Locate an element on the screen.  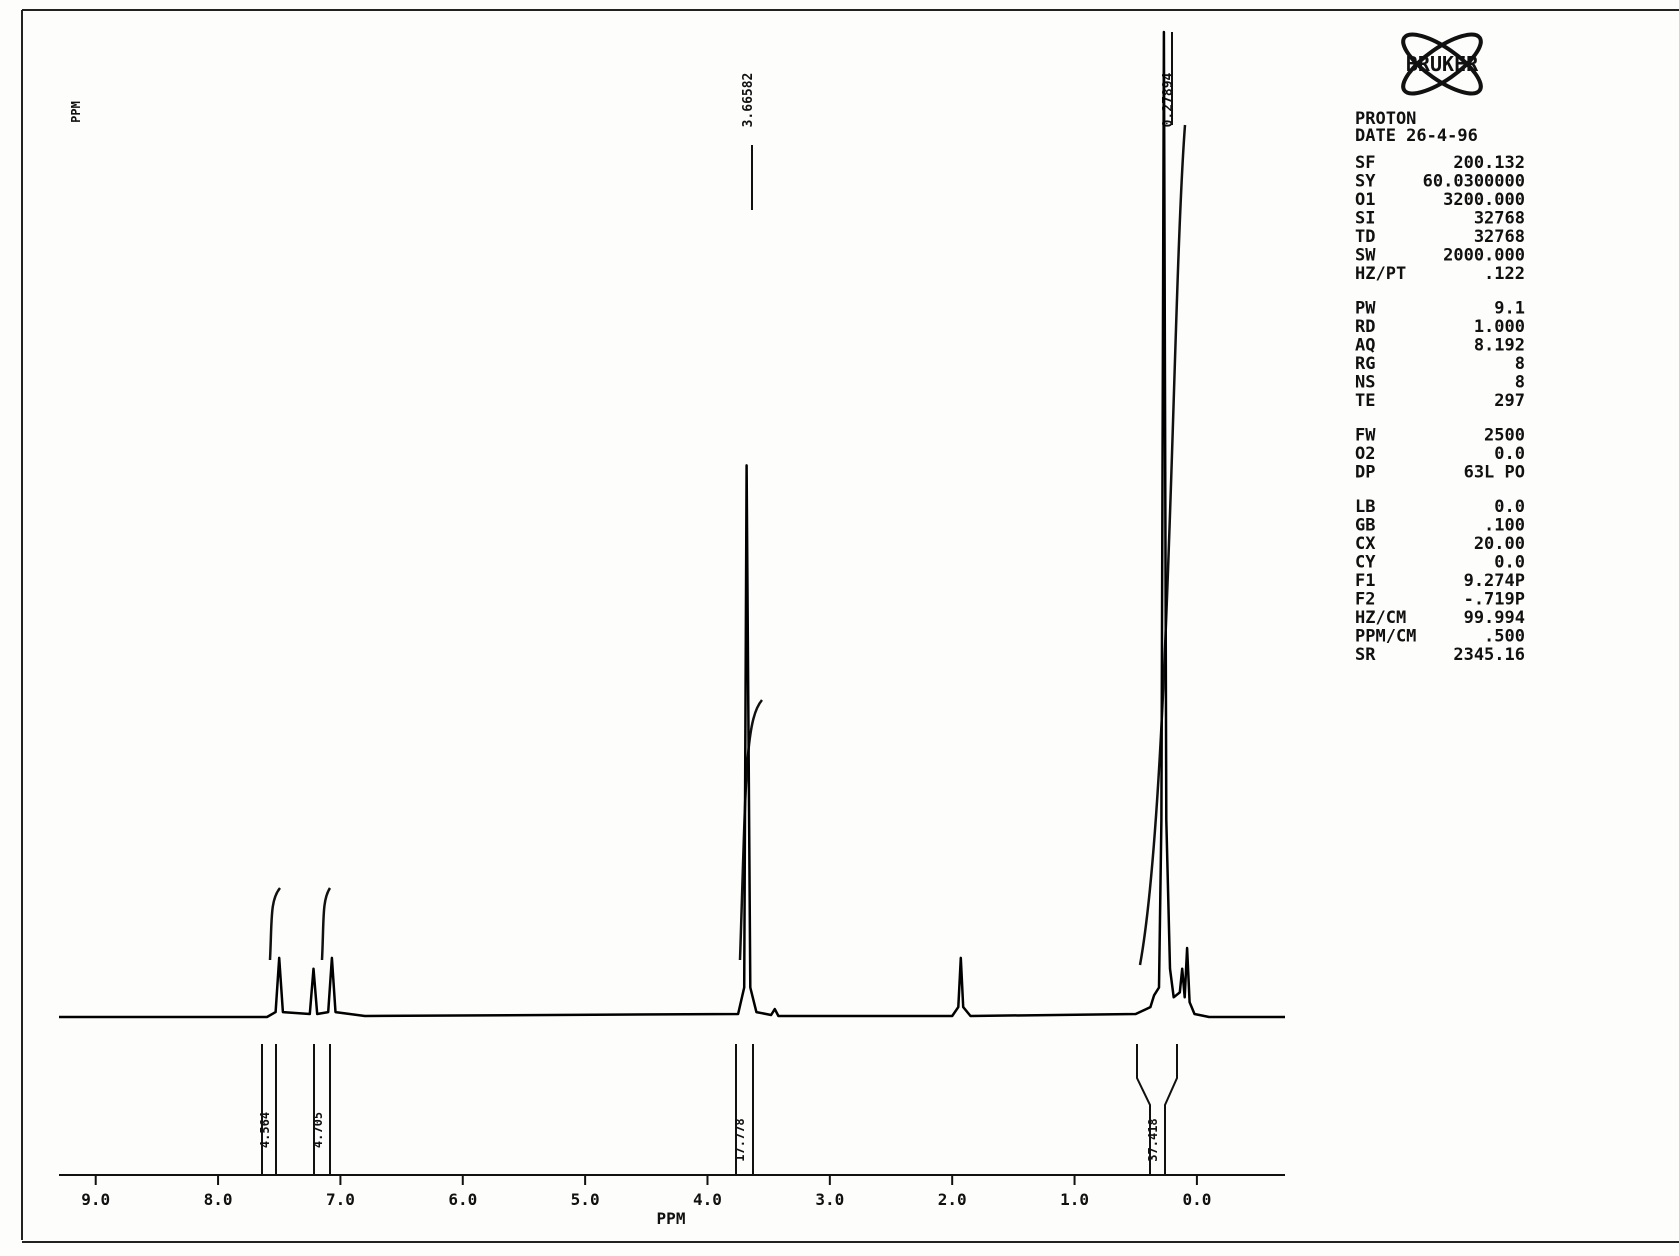
param-value: .500 is located at coordinates (1504, 637).